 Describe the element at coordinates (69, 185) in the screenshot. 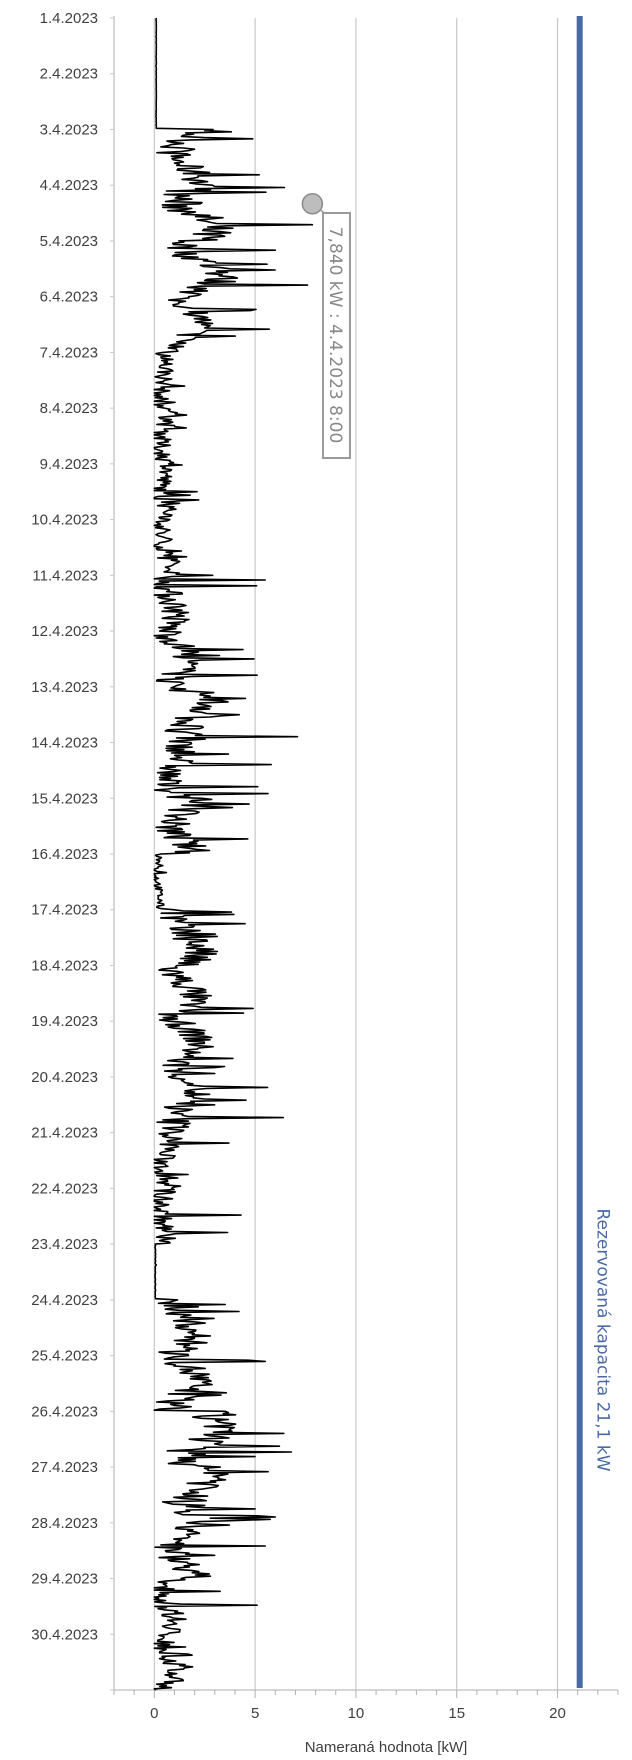

I see `y-tick-label: 4.4.2023` at that location.